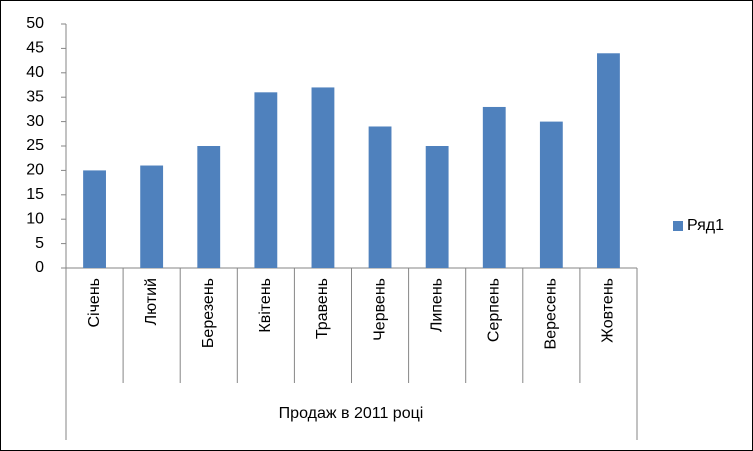 This screenshot has height=451, width=753. I want to click on y-tick-label: 50, so click(35, 23).